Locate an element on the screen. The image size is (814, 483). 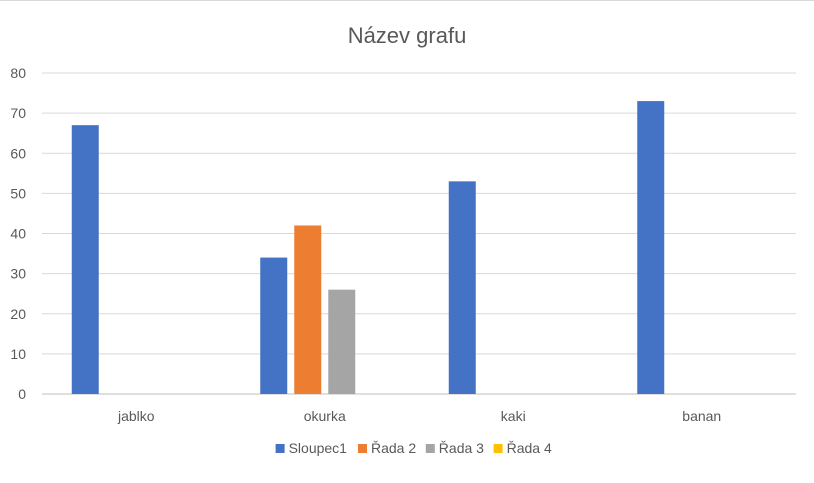
legend-item-řada-2: Řada 2 is located at coordinates (387, 448).